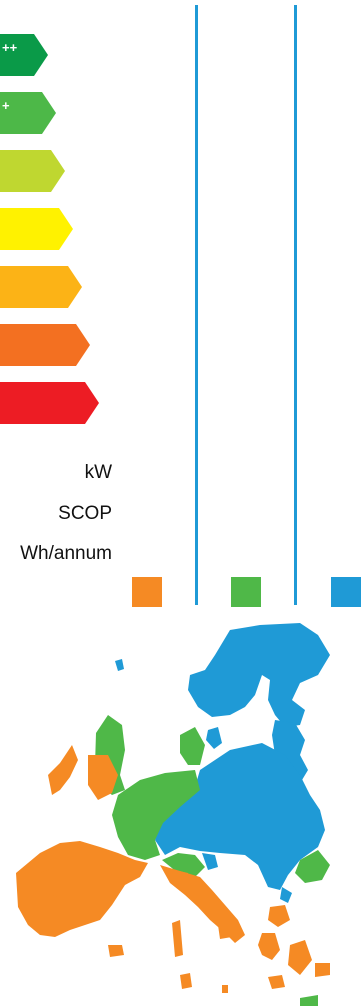 Image resolution: width=362 pixels, height=1006 pixels. What do you see at coordinates (10, 47) in the screenshot?
I see `energy-class-label-1: ++` at bounding box center [10, 47].